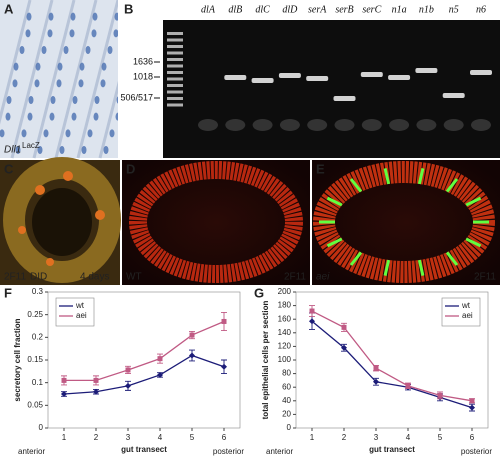  I want to click on y-axis-label: total epithelial cells per section, so click(265, 360).